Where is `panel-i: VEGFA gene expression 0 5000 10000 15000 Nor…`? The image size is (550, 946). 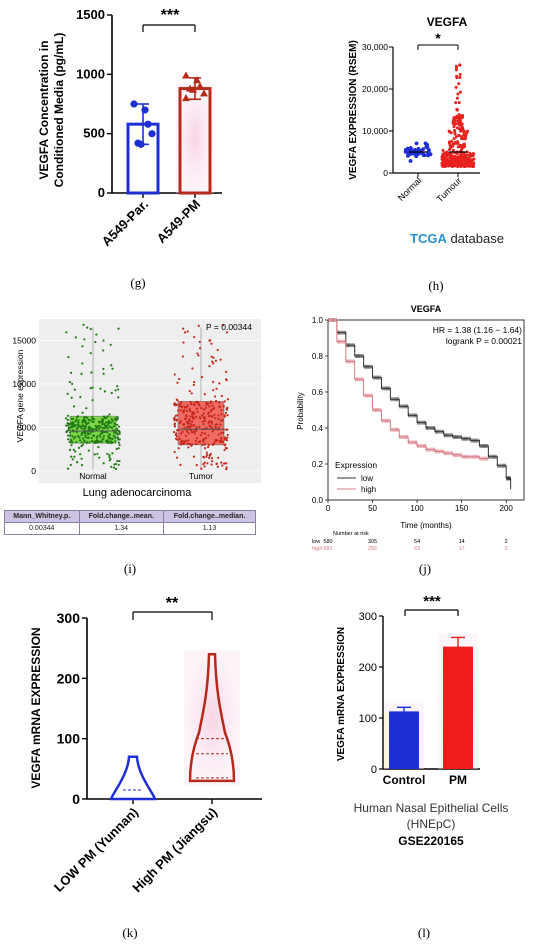 panel-i: VEGFA gene expression 0 5000 10000 15000 Nor… is located at coordinates (136, 447).